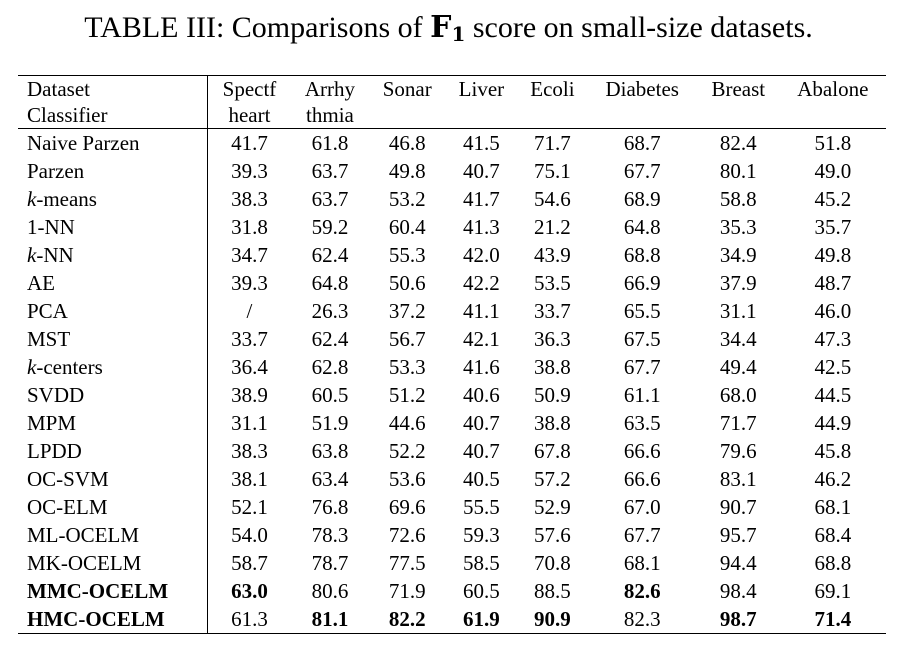 The height and width of the screenshot is (656, 897). I want to click on header-col-top: Abalone, so click(832, 88).